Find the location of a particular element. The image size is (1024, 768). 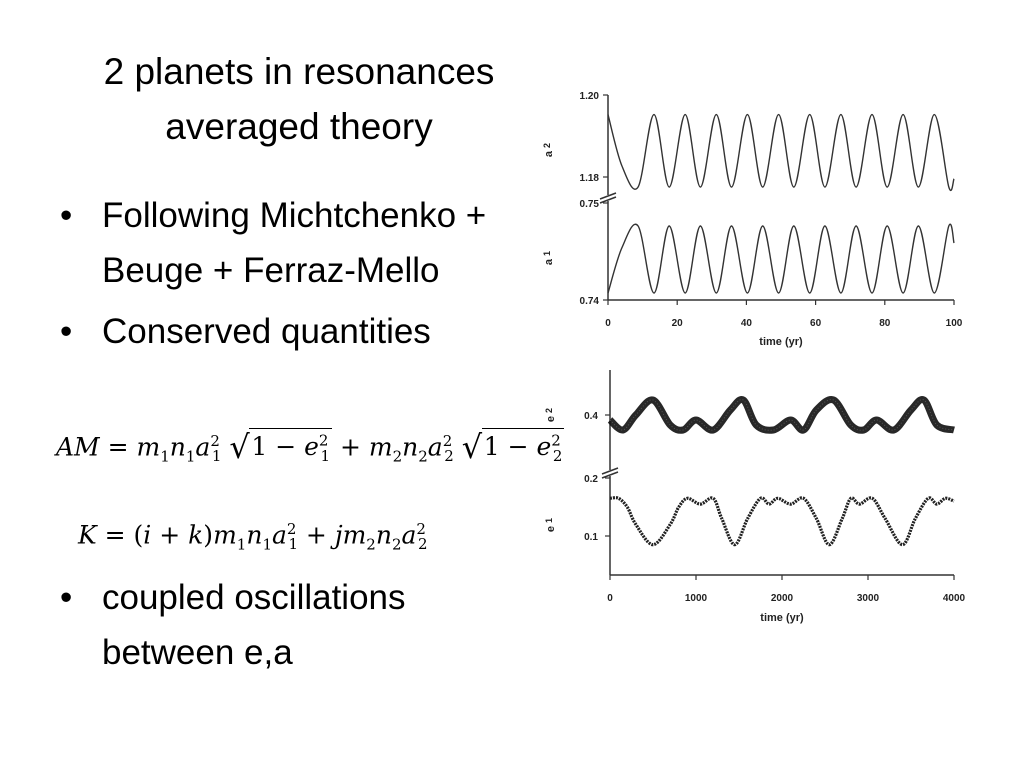

x-tick-label: 2000 is located at coordinates (782, 598).